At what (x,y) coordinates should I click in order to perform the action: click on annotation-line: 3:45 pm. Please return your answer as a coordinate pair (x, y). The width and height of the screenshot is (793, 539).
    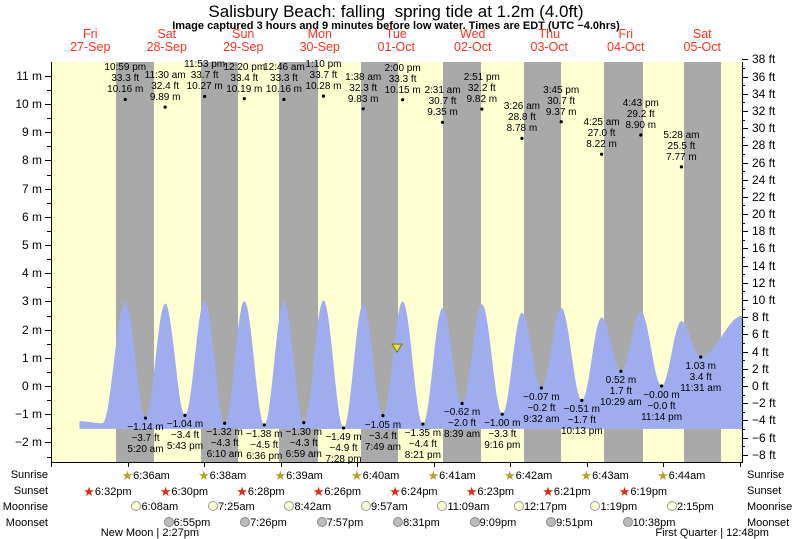
    Looking at the image, I should click on (561, 90).